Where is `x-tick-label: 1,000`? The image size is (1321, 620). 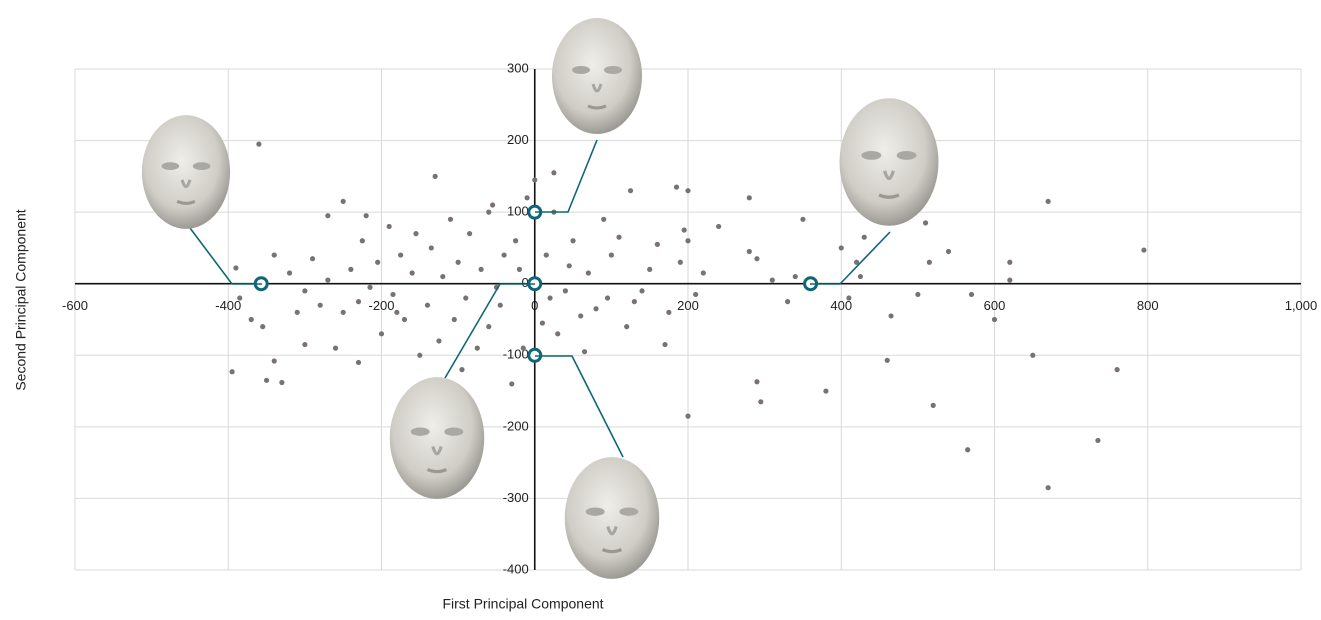 x-tick-label: 1,000 is located at coordinates (1301, 305).